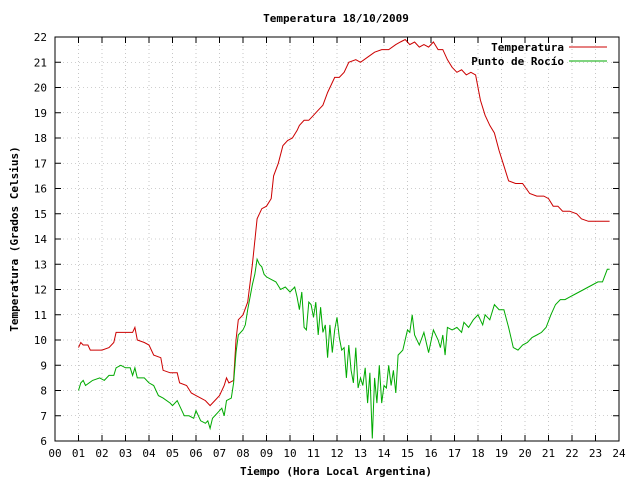  Describe the element at coordinates (336, 471) in the screenshot. I see `x-axis-label: Tiempo (Hora Local Argentina)` at that location.